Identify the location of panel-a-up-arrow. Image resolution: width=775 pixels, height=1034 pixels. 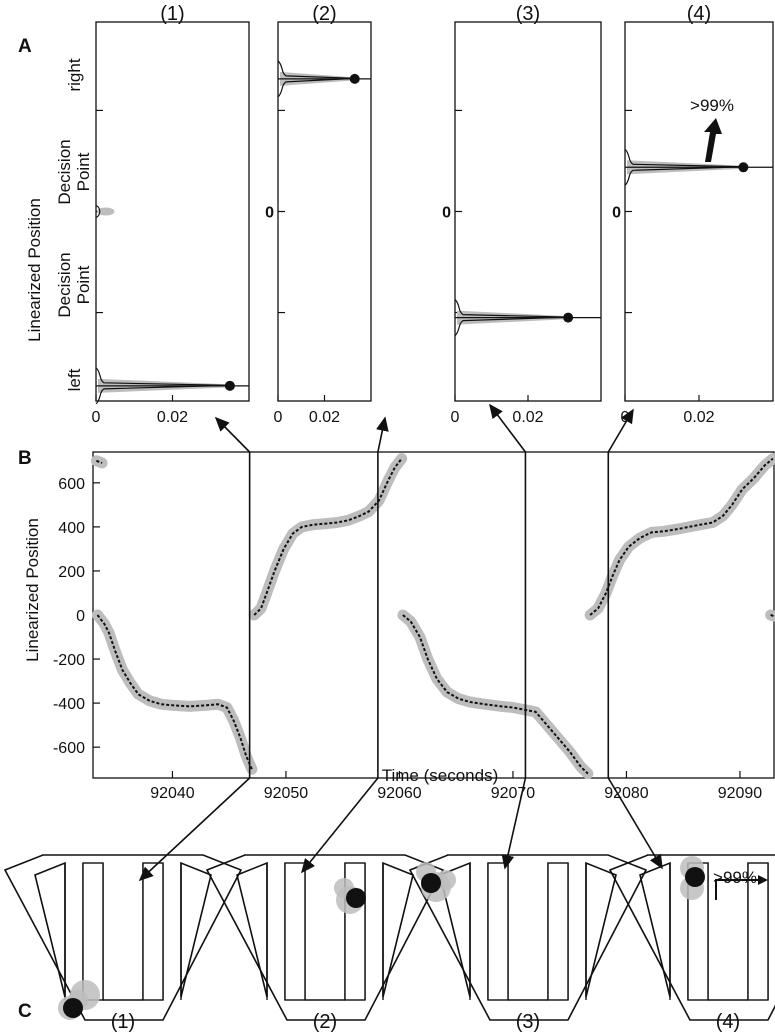
(713, 140).